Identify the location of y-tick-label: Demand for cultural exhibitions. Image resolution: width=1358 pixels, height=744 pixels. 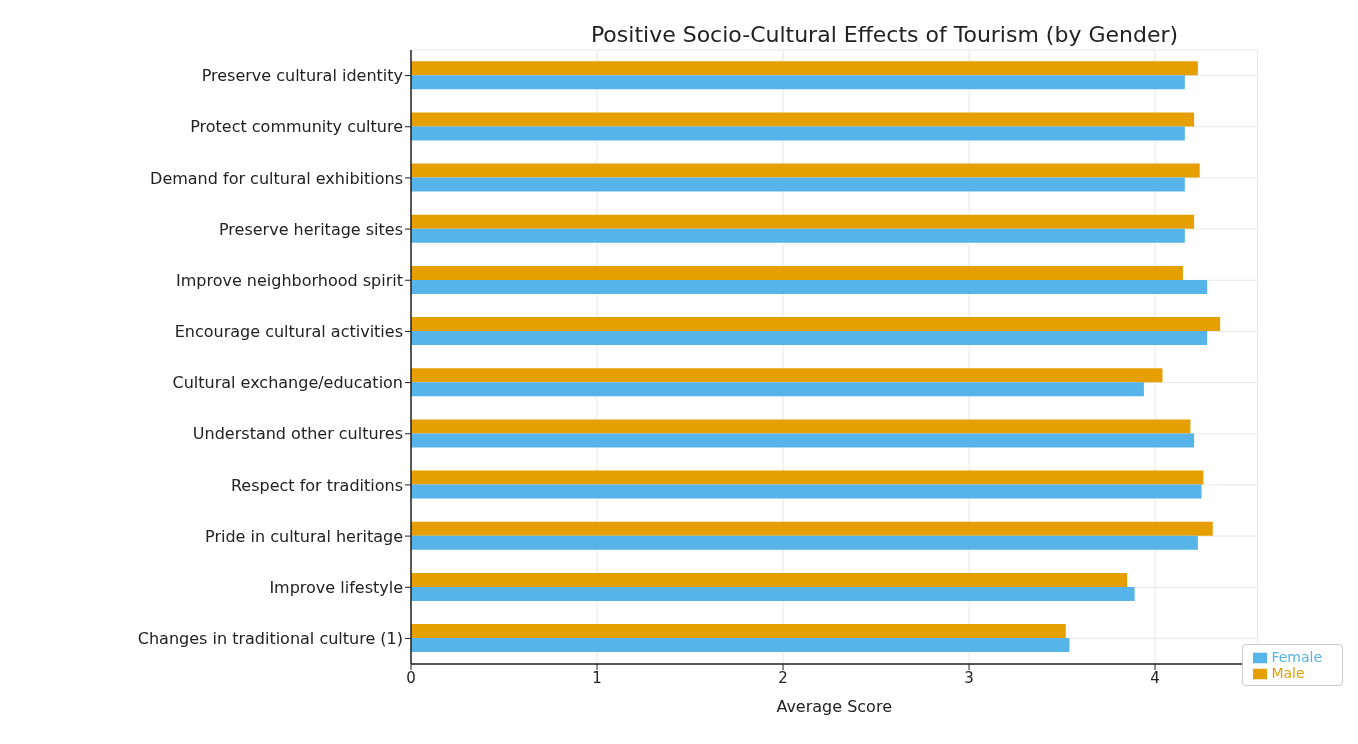
(276, 178).